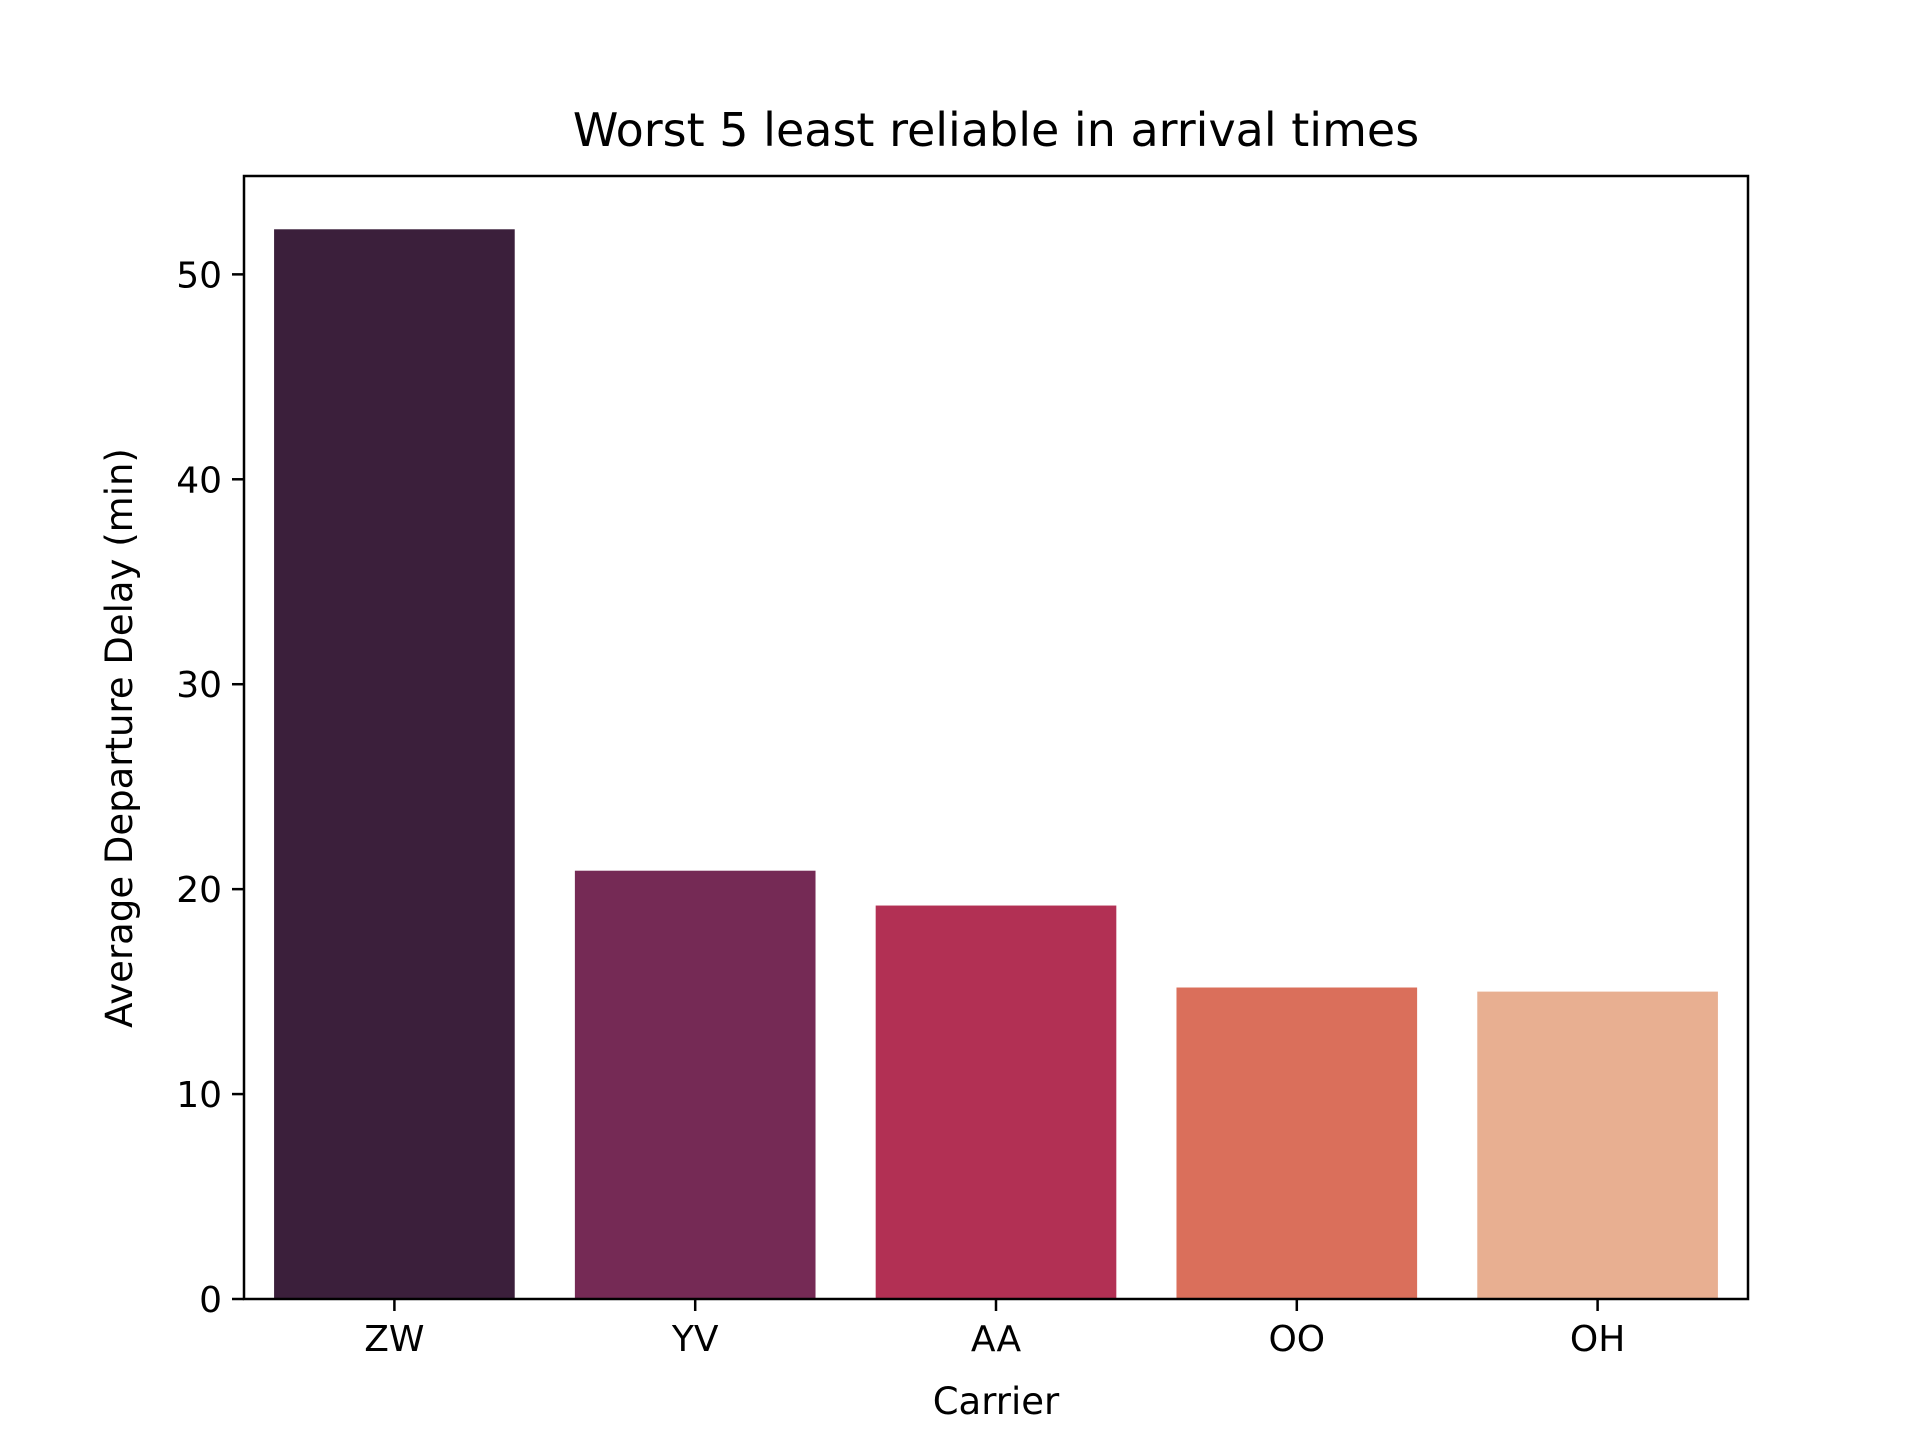 The image size is (1920, 1444). What do you see at coordinates (695, 1339) in the screenshot?
I see `x-tick-label: YV` at bounding box center [695, 1339].